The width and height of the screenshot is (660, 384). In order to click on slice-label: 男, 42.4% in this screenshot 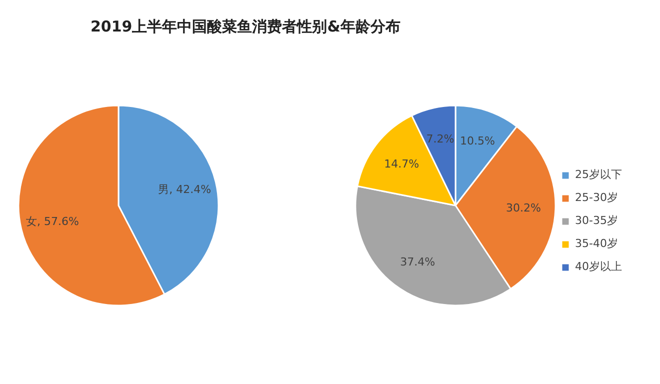, I will do `click(185, 189)`.